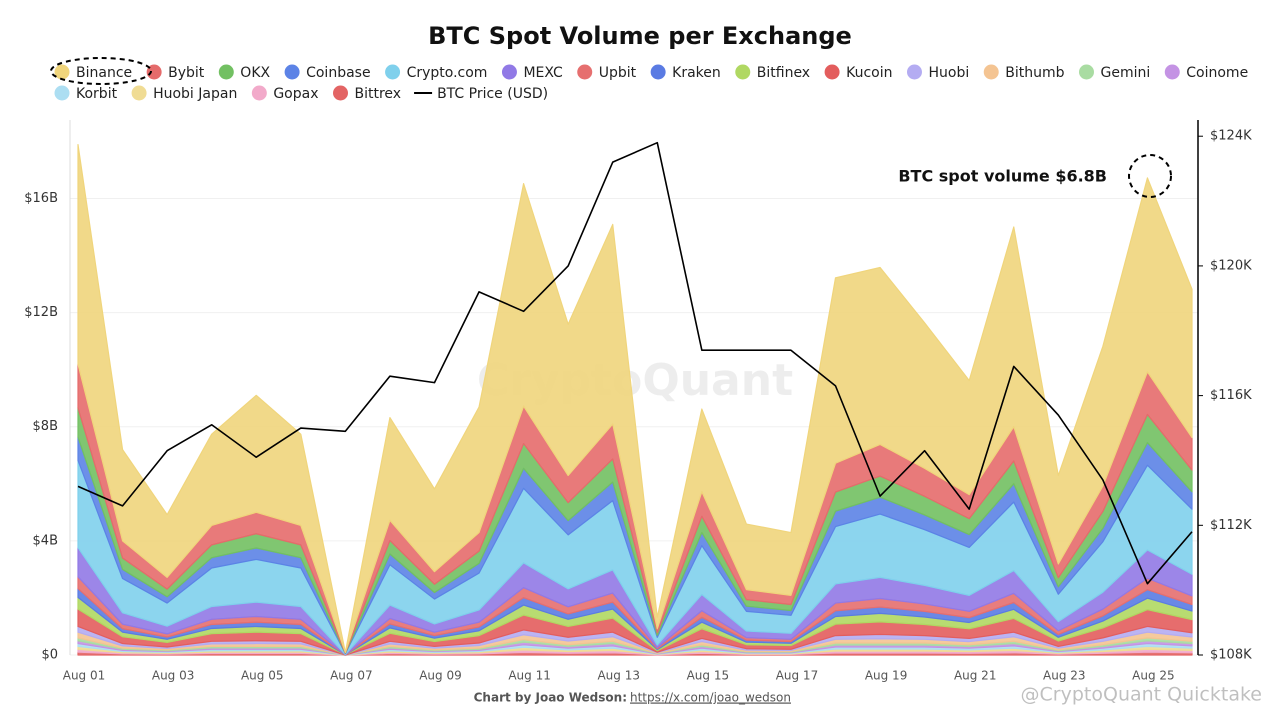 This screenshot has height=720, width=1280. What do you see at coordinates (1126, 73) in the screenshot?
I see `legend-label: Gemini` at bounding box center [1126, 73].